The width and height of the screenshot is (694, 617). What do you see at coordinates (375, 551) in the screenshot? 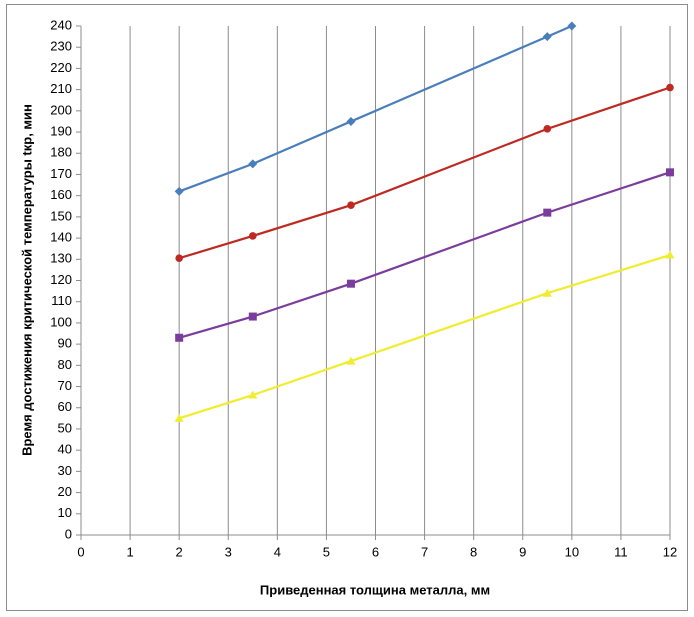
I see `x-tick-label: 6` at bounding box center [375, 551].